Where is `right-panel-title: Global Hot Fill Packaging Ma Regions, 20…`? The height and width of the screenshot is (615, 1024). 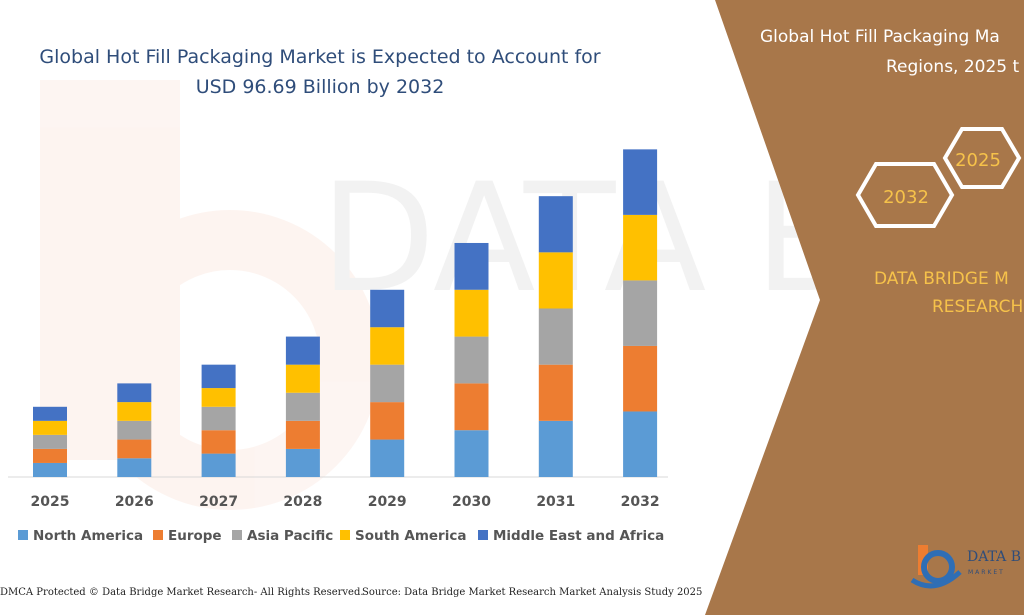
right-panel-title: Global Hot Fill Packaging Ma Regions, 20… is located at coordinates (892, 52).